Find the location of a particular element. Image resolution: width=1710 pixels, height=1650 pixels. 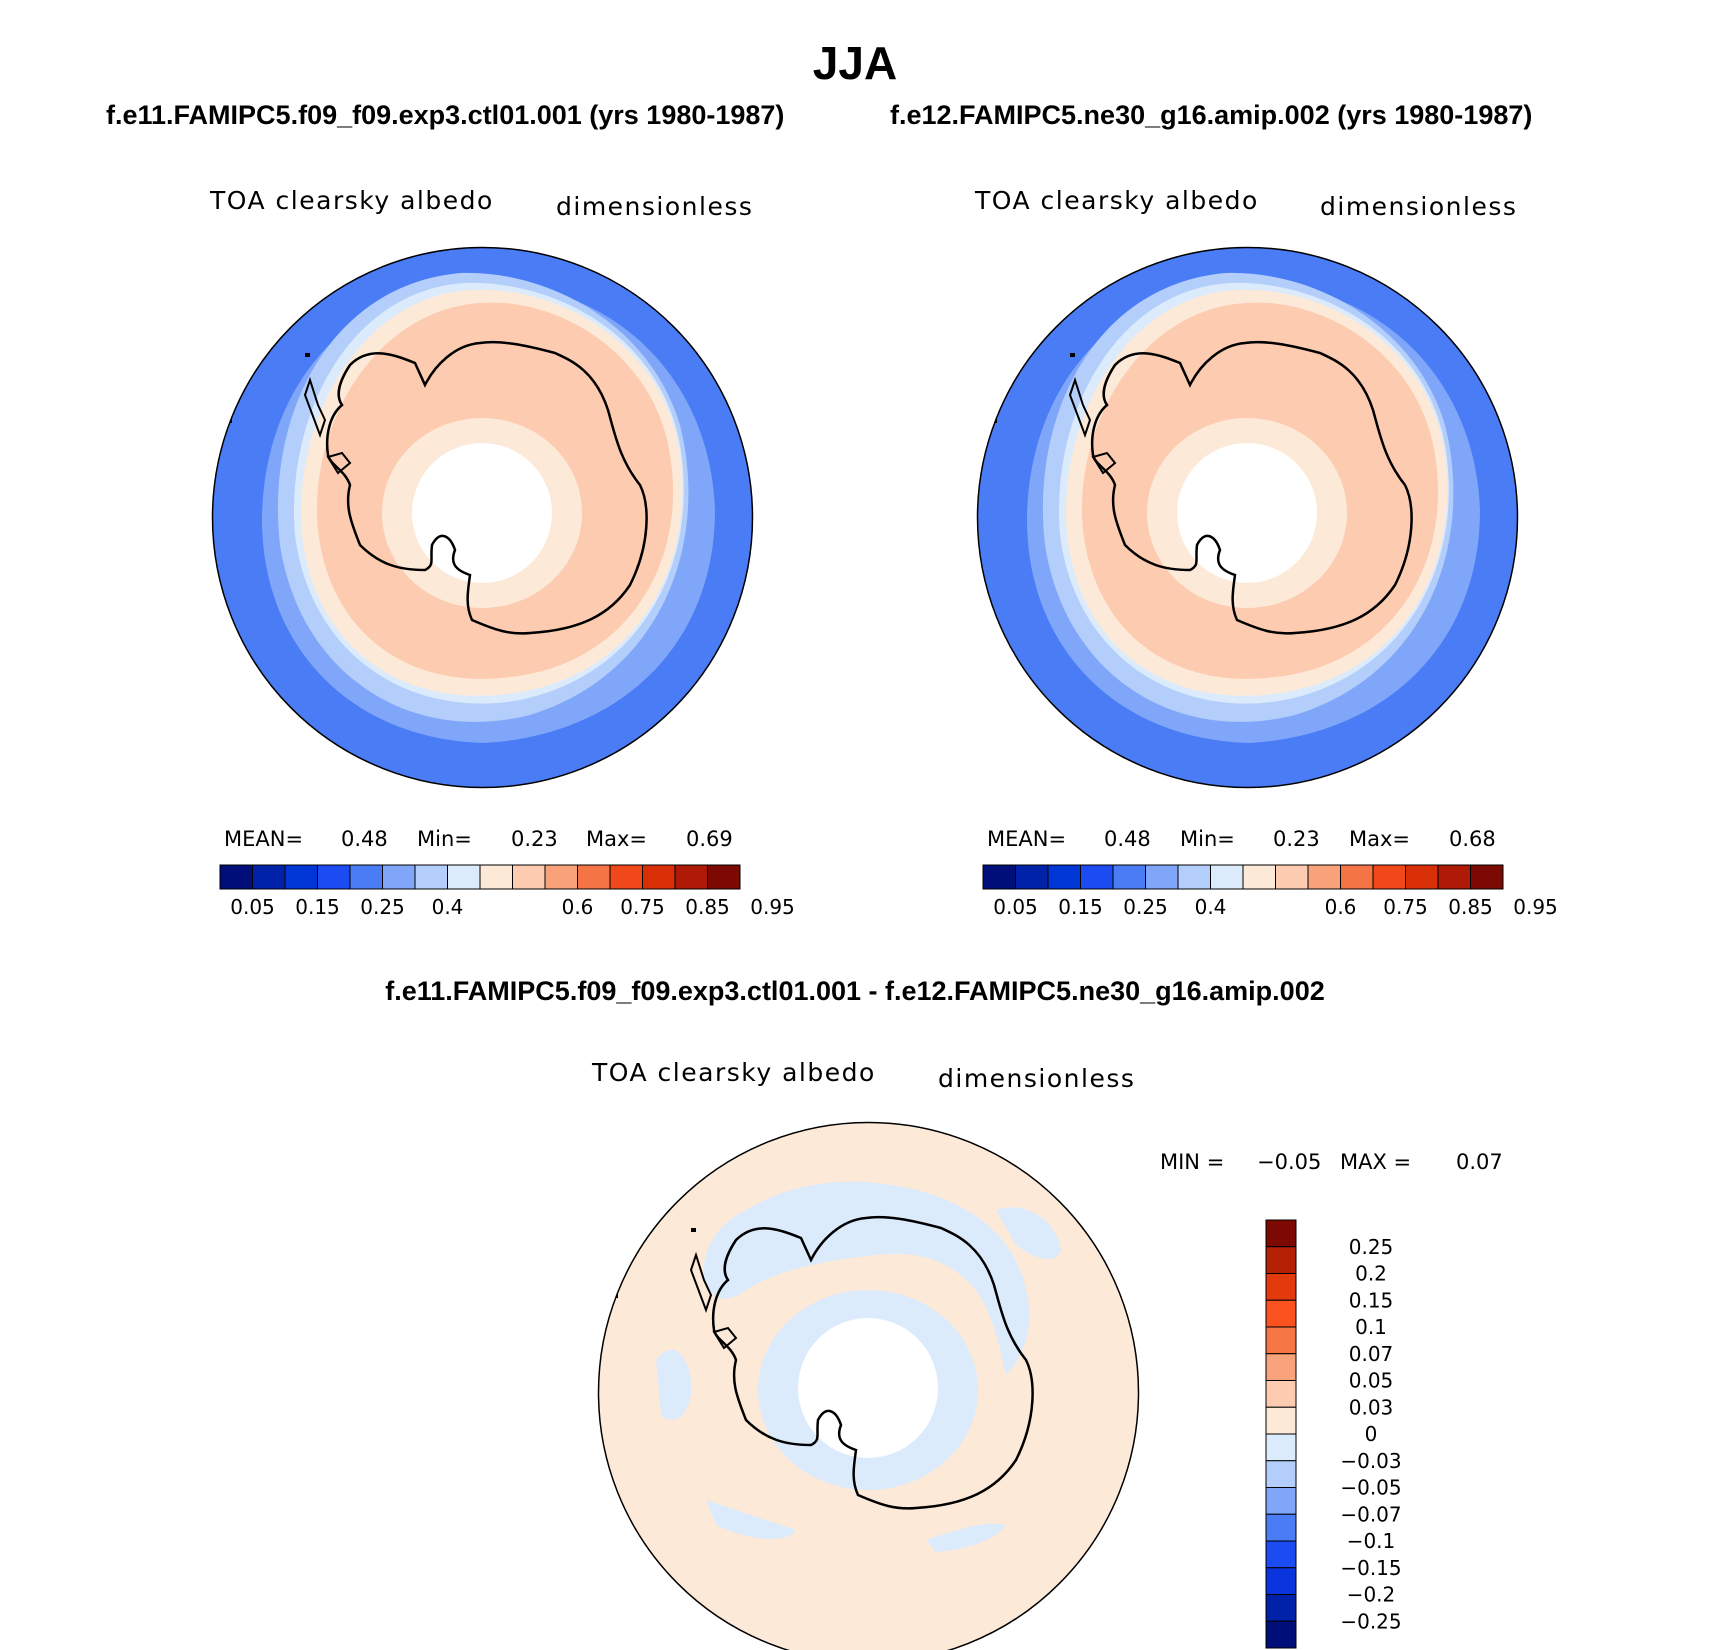

panel2-units: dimensionless is located at coordinates (1418, 206).